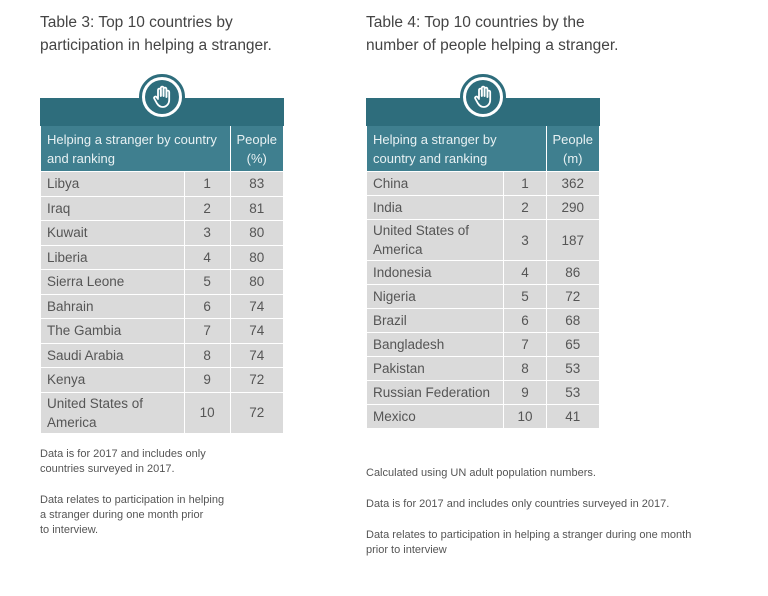 This screenshot has width=768, height=596. Describe the element at coordinates (573, 183) in the screenshot. I see `value-cell: 362` at that location.